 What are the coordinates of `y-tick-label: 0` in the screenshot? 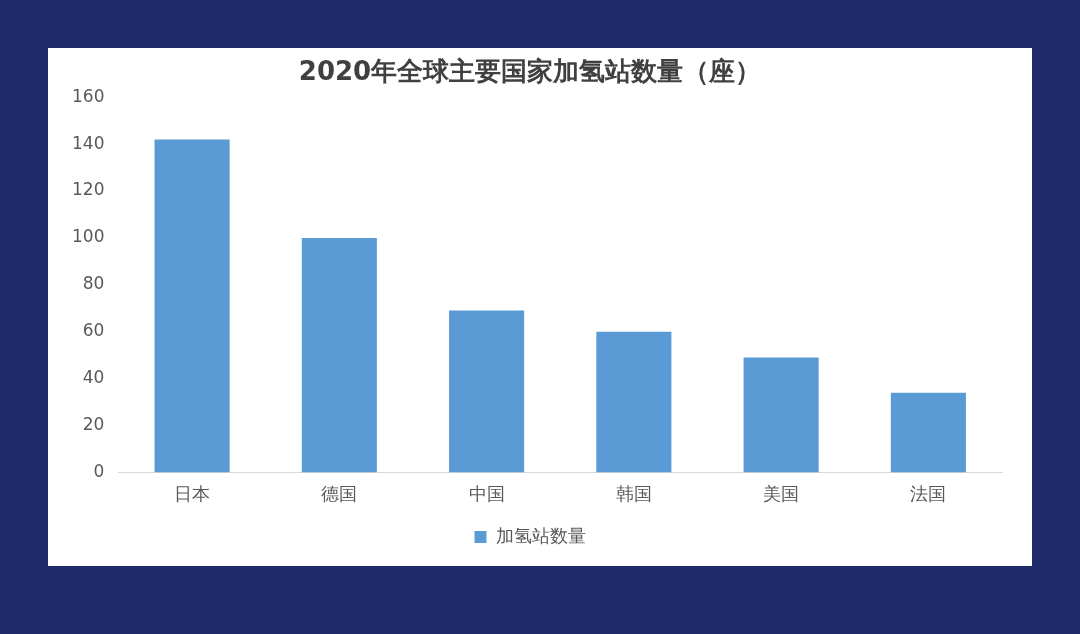 It's located at (99, 470).